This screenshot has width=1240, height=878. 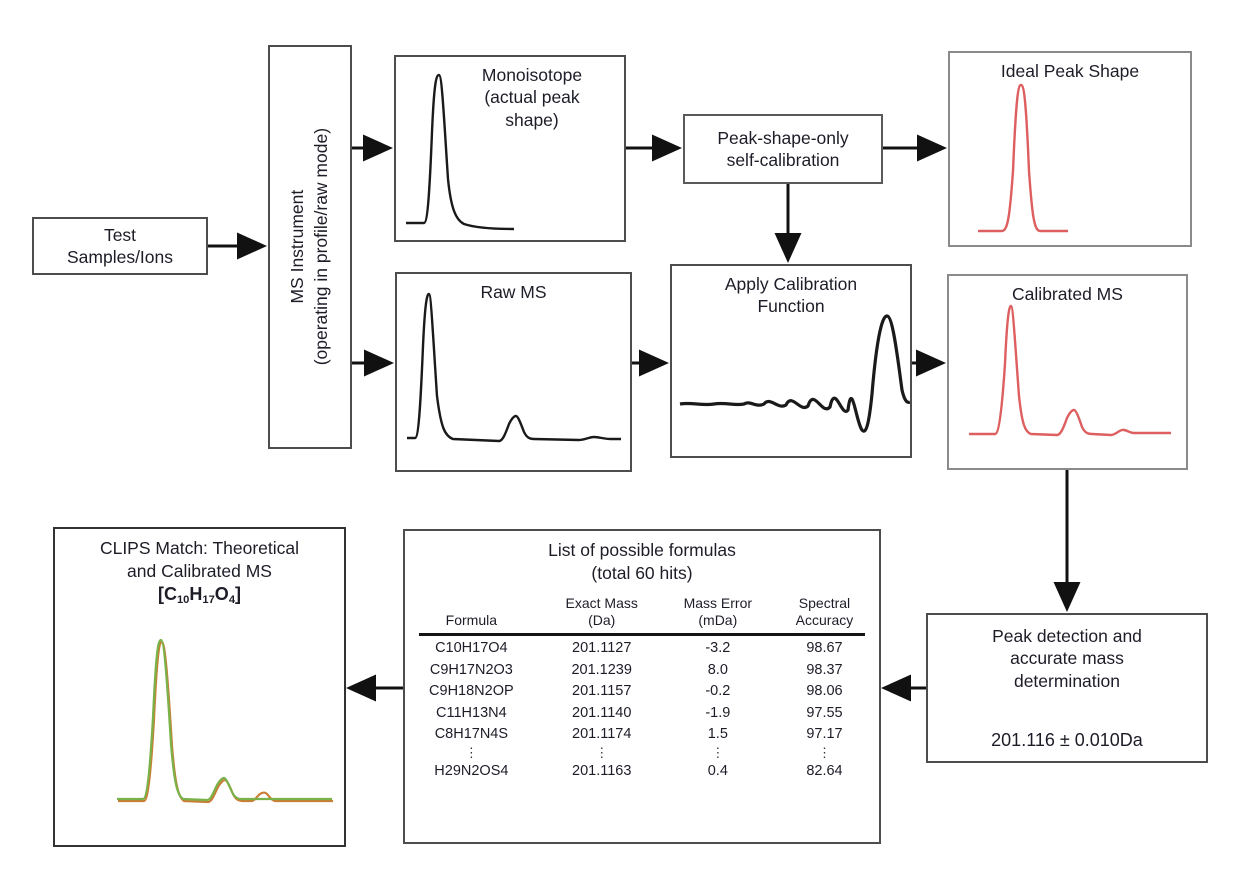 I want to click on col-header-spectral-accuracy: Spectral Accuracy, so click(x=824, y=611).